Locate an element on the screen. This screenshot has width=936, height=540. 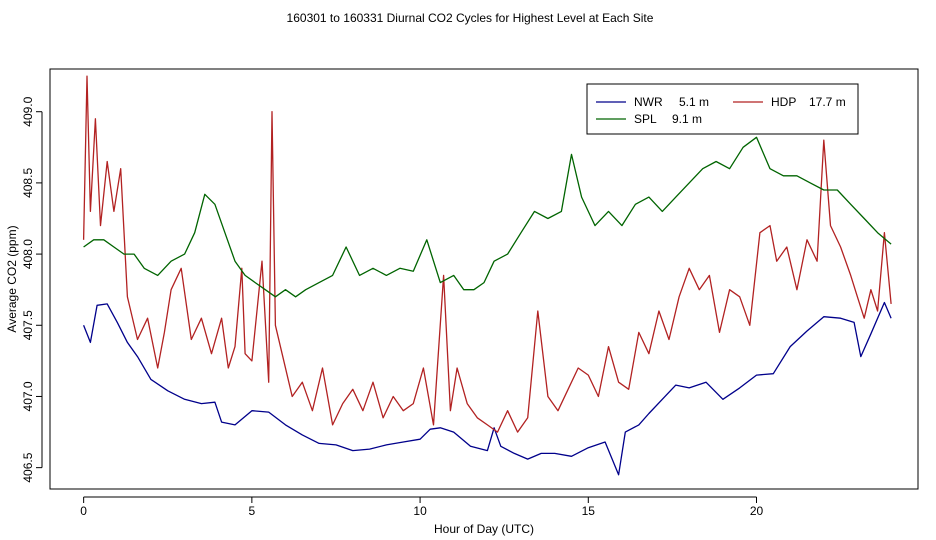
legend: NWR 5.1 m HDP 17.7 m SPL 9.1 m is located at coordinates (722, 109).